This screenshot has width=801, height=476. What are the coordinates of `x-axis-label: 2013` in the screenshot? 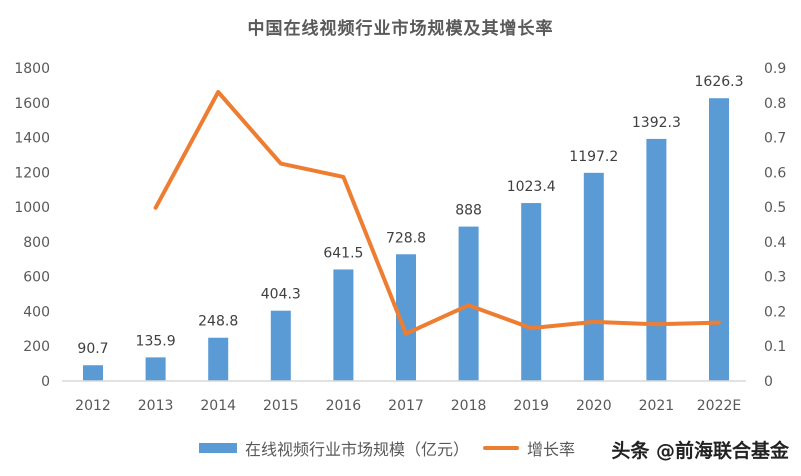 It's located at (156, 406).